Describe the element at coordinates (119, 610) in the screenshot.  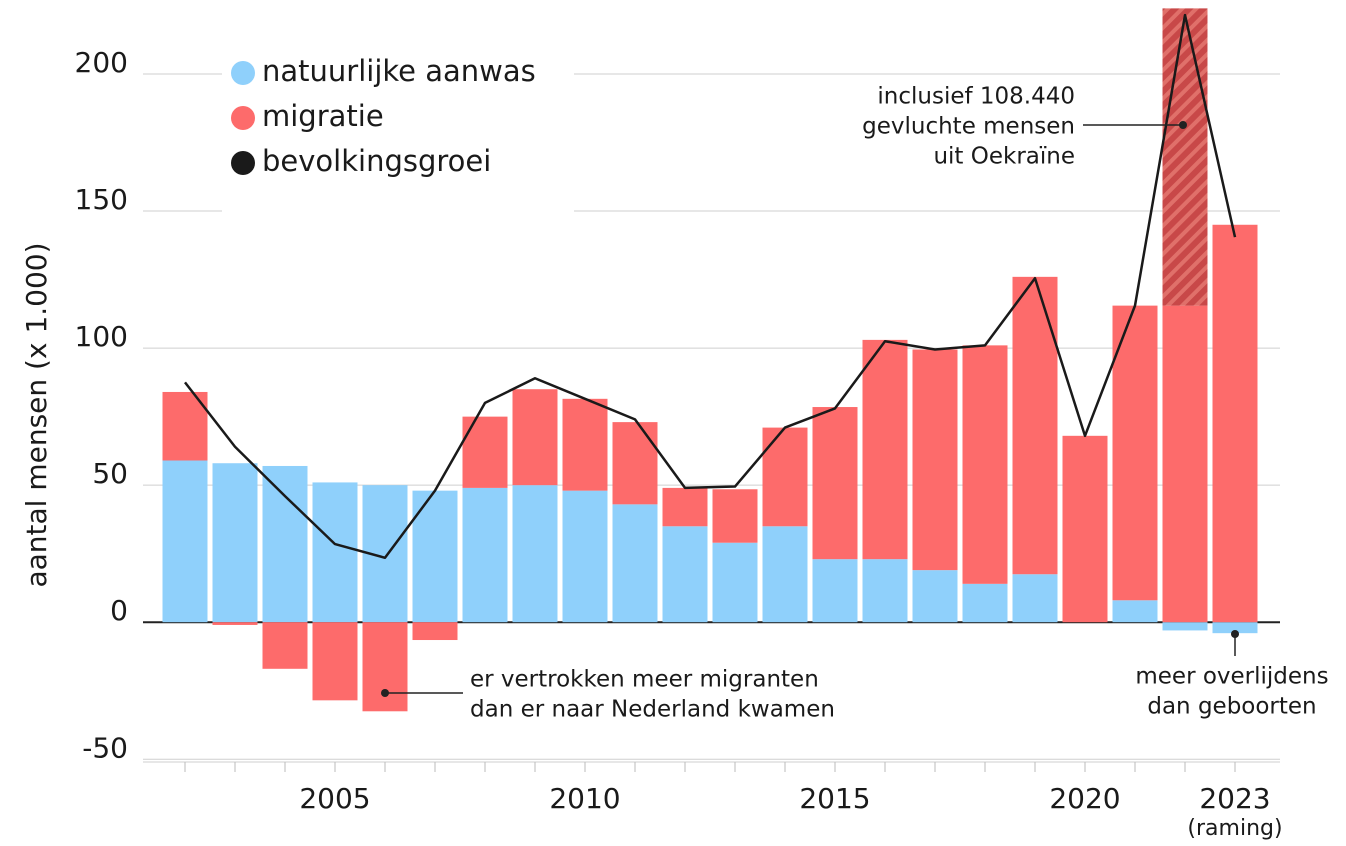
I see `y-tick-label: 0` at that location.